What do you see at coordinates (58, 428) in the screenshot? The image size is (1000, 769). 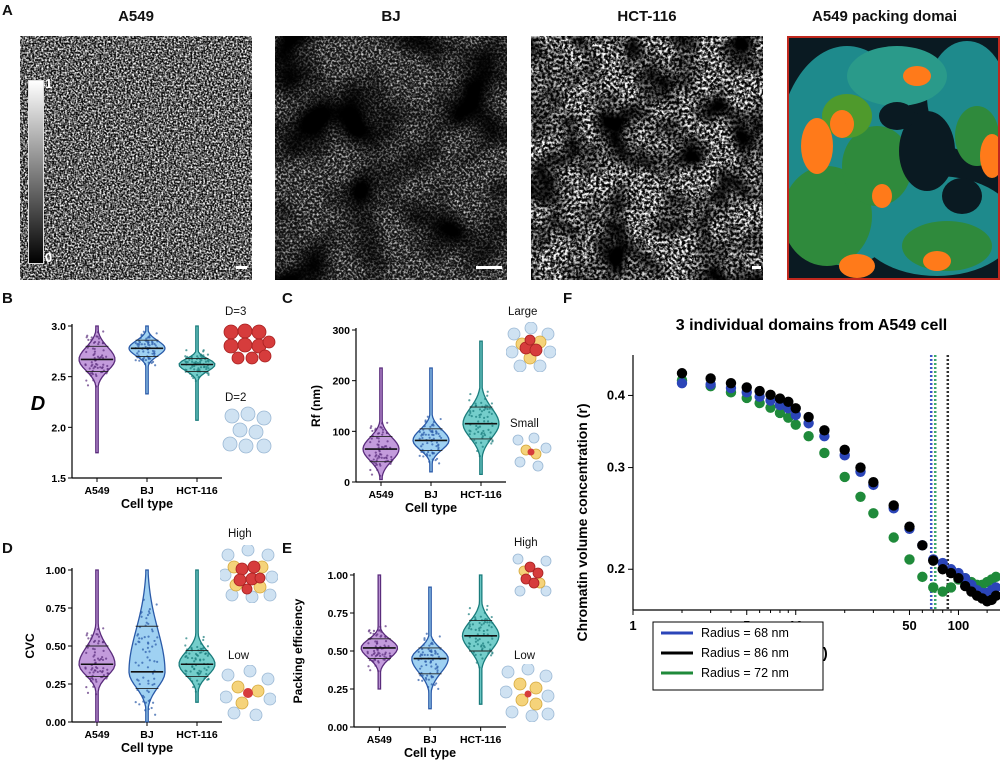 I see `y-tick-label: 2.0` at bounding box center [58, 428].